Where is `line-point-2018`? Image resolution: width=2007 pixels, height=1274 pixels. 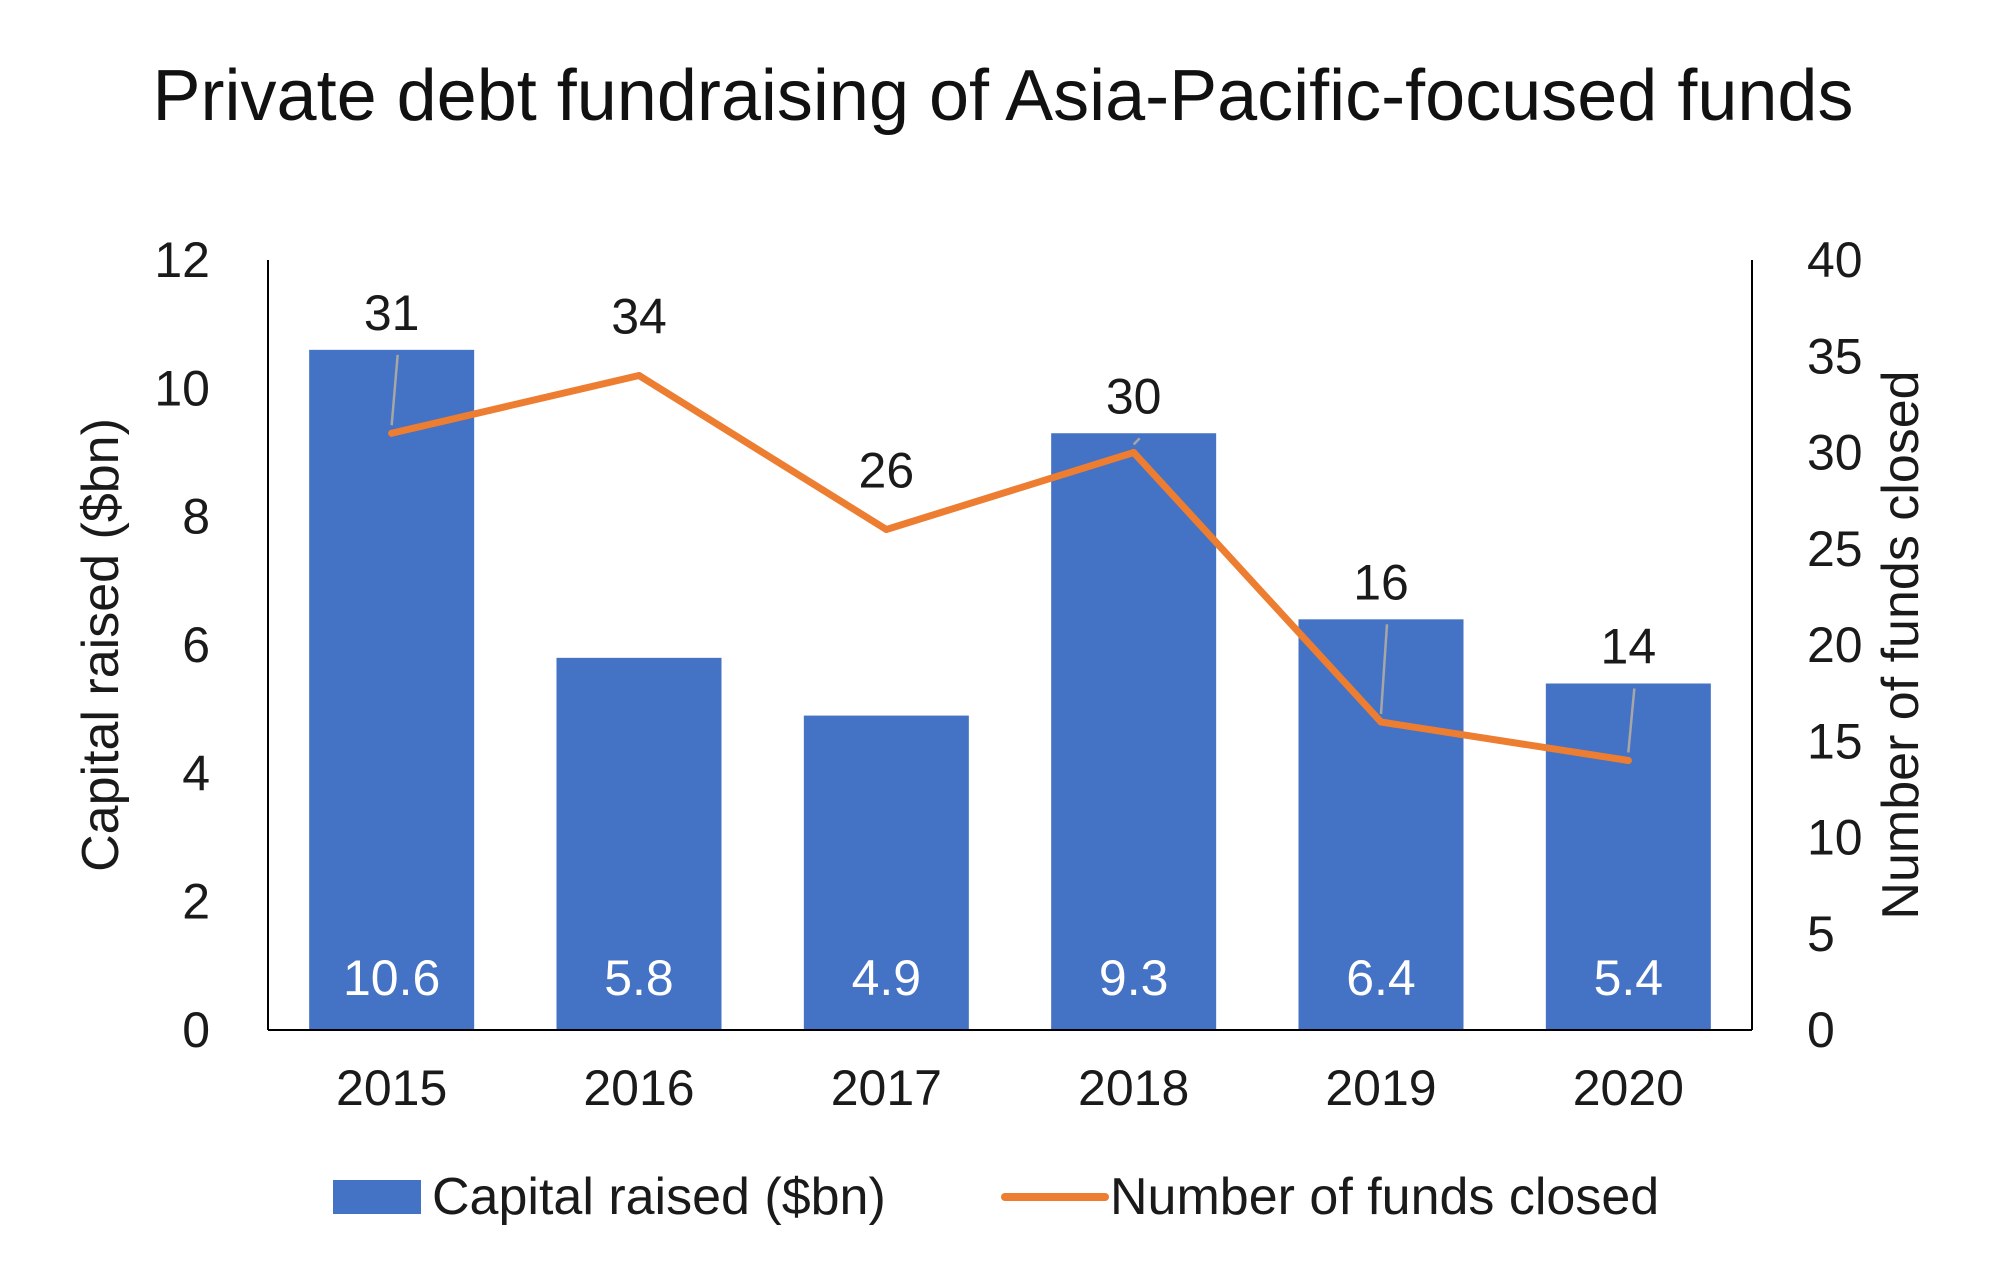
line-point-2018 is located at coordinates (1134, 452).